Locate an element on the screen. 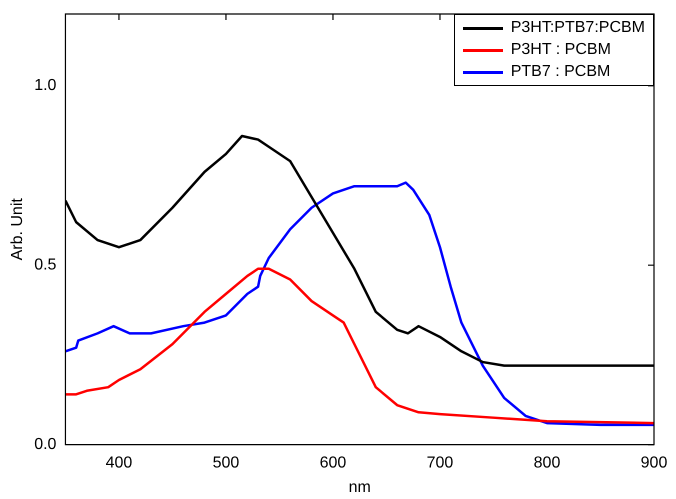 The width and height of the screenshot is (676, 499). y-axis-title: Arb. Unit is located at coordinates (17, 229).